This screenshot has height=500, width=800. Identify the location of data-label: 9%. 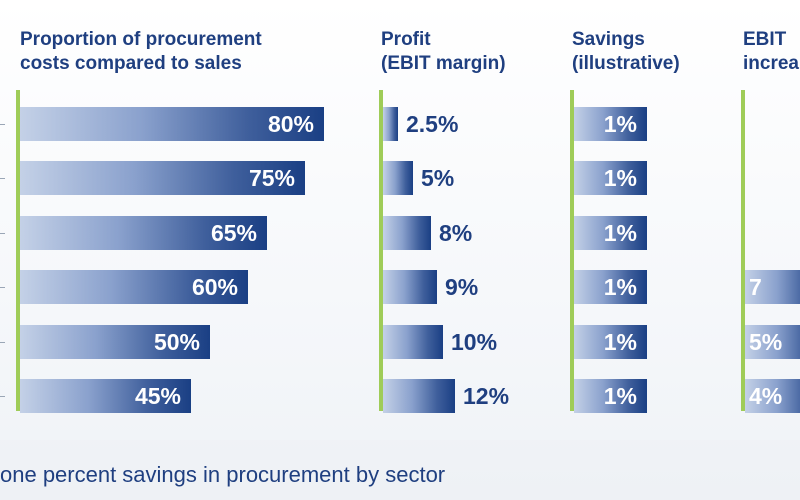
(462, 287).